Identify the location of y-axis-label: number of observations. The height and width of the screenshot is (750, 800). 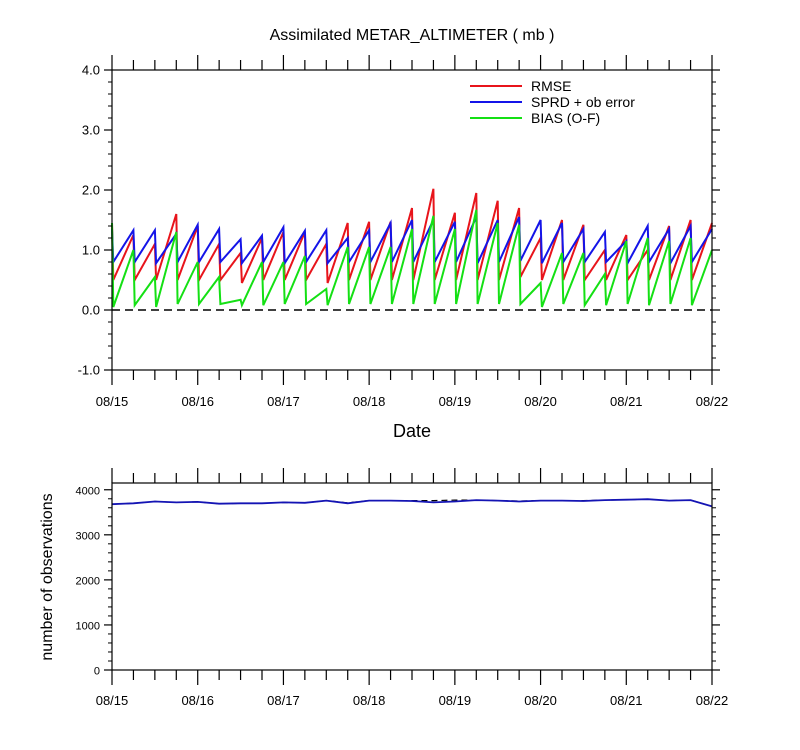
(47, 576).